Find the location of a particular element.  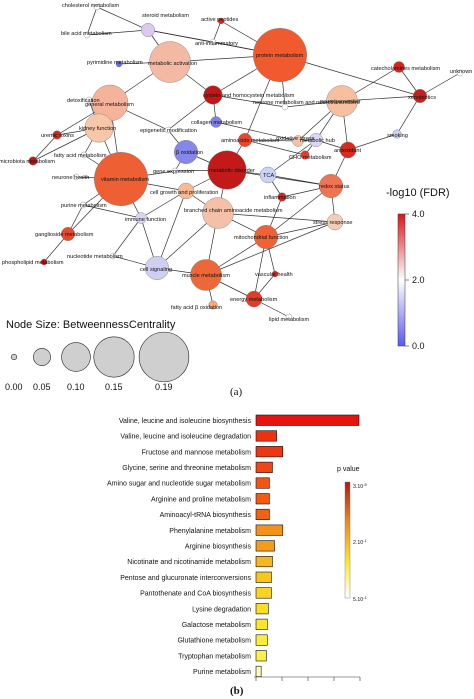

node-label-vitamin: vitamin metabolism is located at coordinates (125, 180).